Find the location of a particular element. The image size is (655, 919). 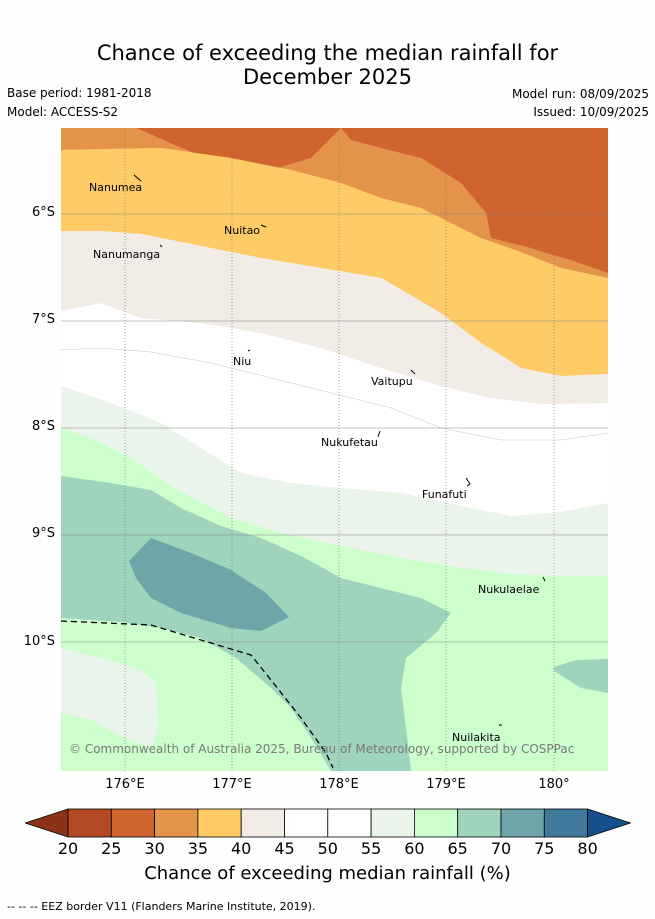

colorbar-tick-label: 65 is located at coordinates (457, 848).